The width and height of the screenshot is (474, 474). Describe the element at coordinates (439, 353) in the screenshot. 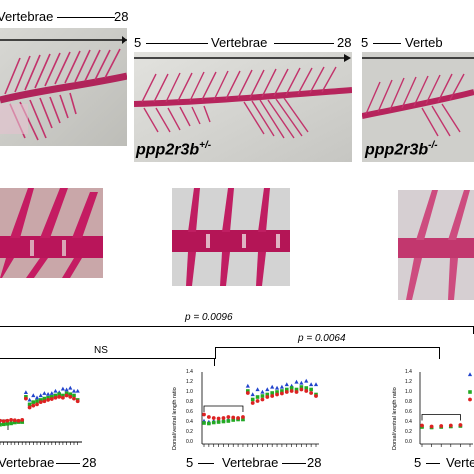

I see `bracket-mid-right-leg` at that location.